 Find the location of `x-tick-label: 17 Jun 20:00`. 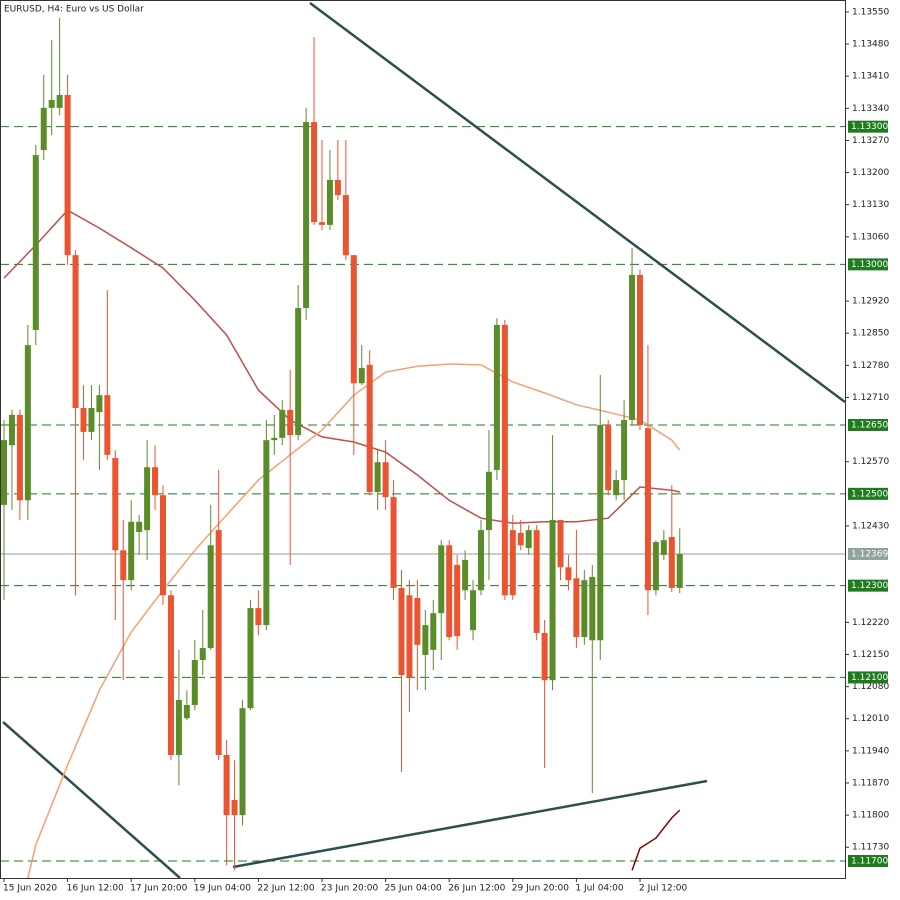

x-tick-label: 17 Jun 20:00 is located at coordinates (158, 889).